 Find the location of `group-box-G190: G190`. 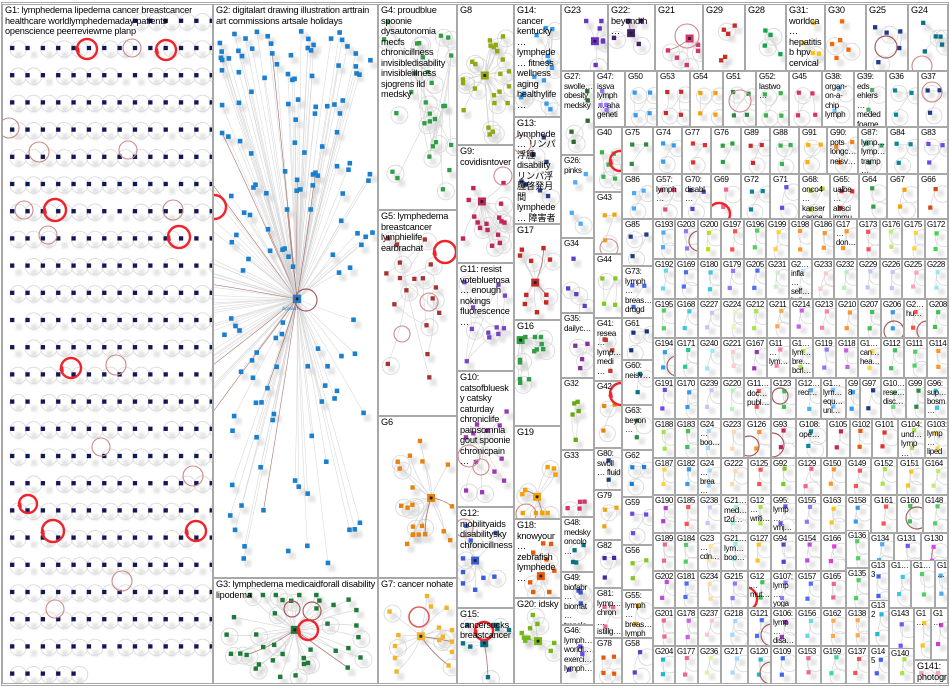

group-box-G190: G190 is located at coordinates (664, 514).